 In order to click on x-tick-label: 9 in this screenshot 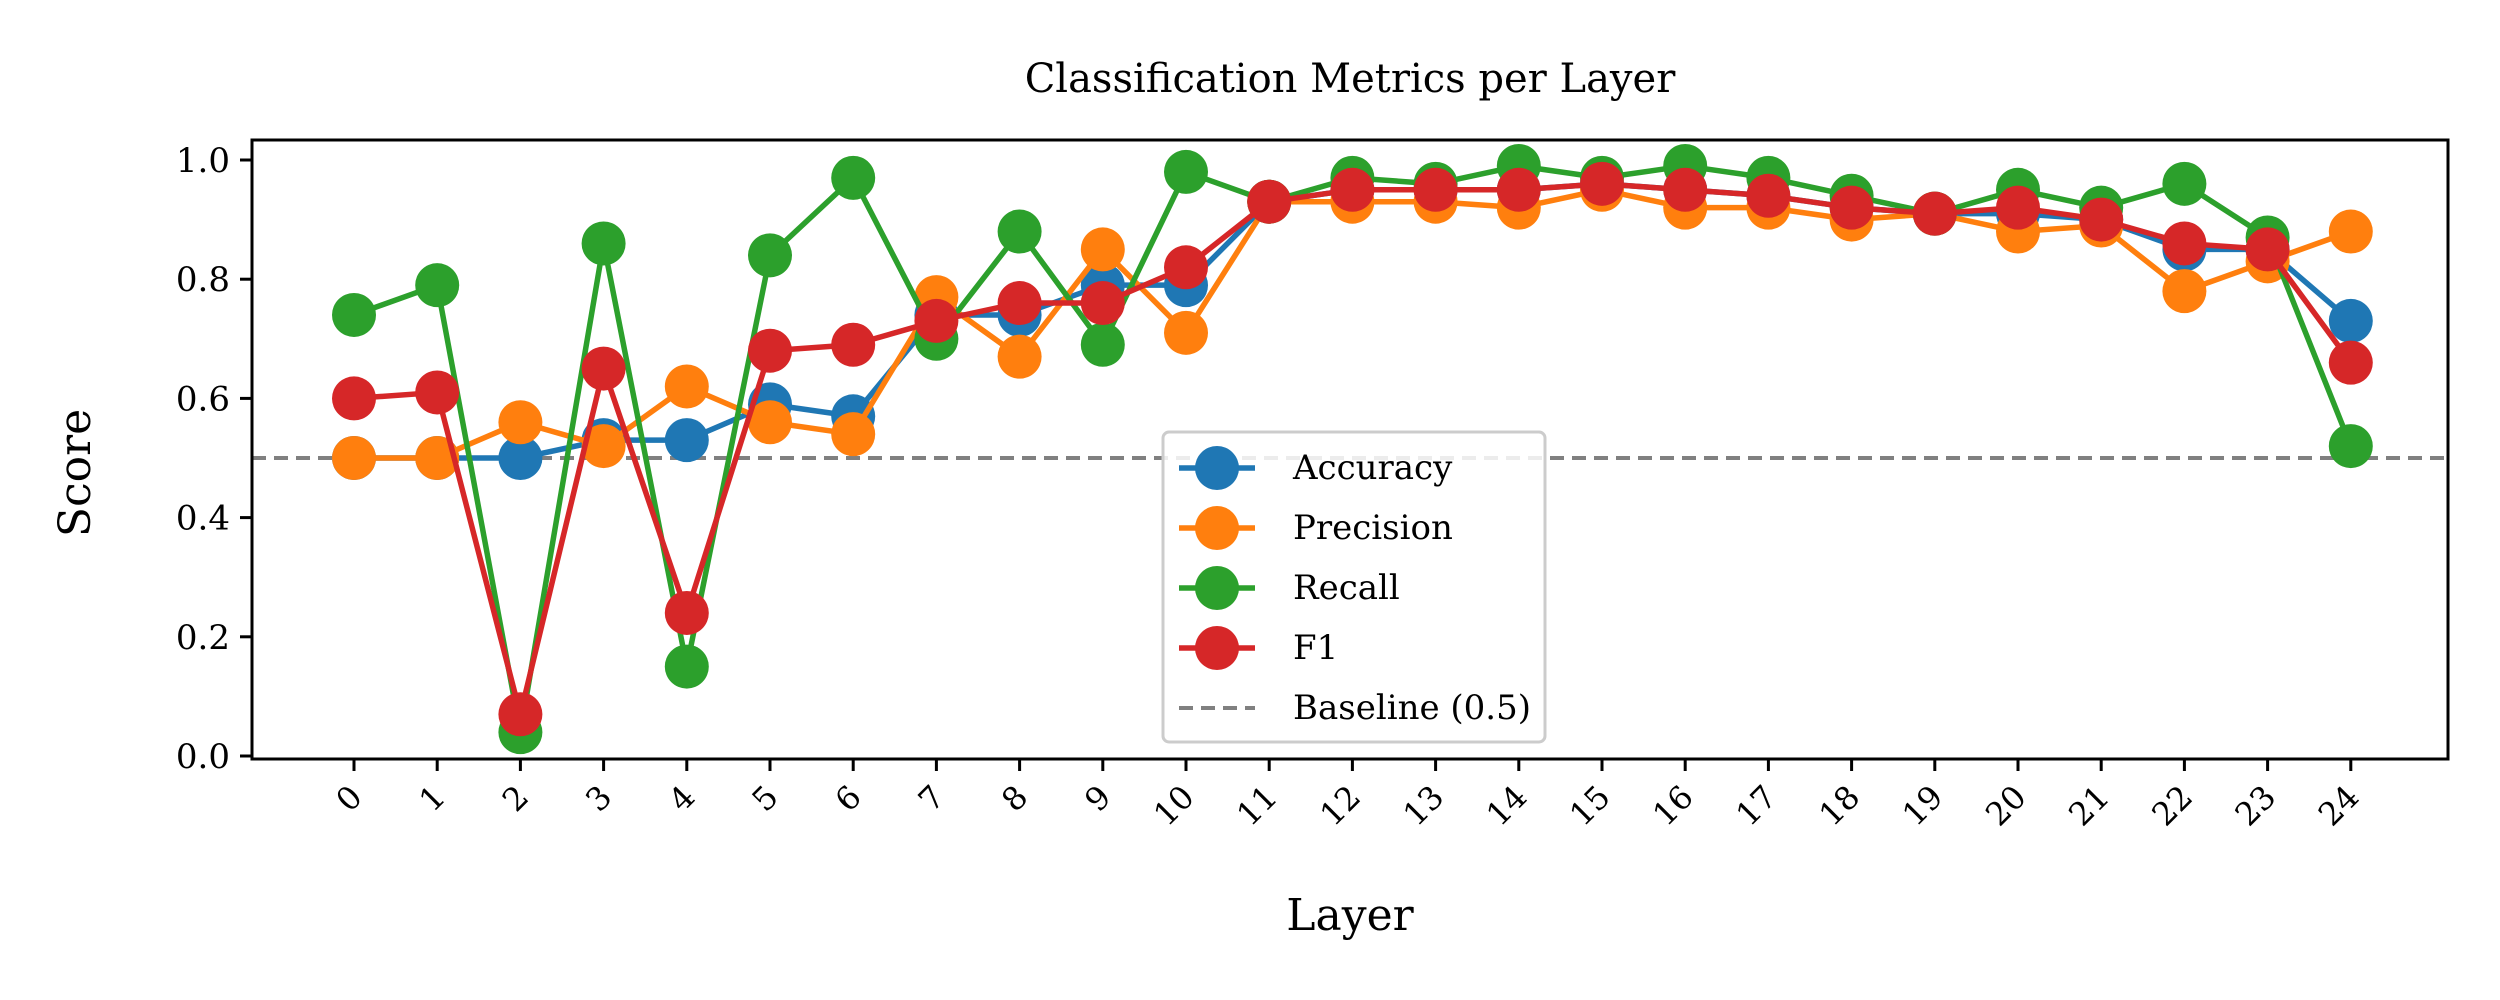, I will do `click(1097, 798)`.